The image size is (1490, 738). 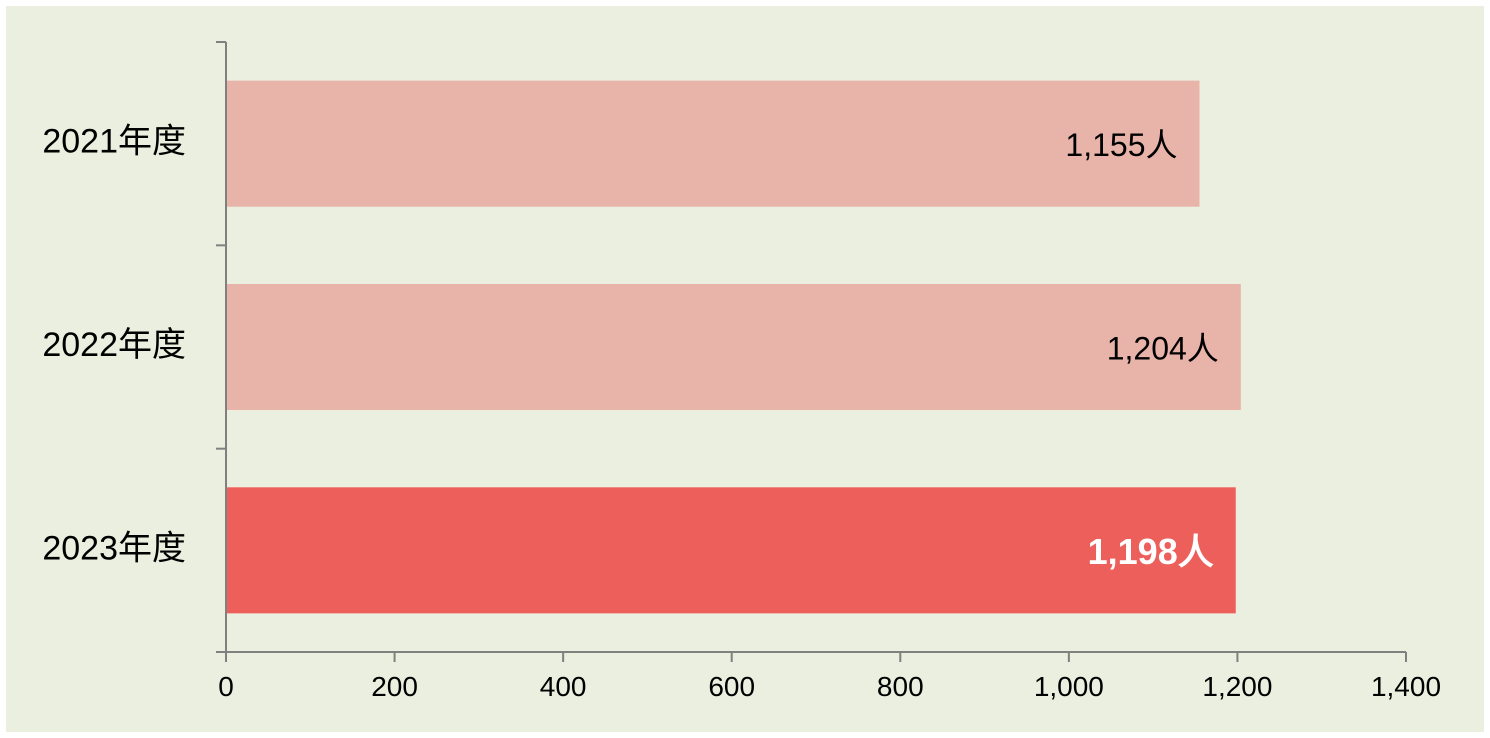 What do you see at coordinates (226, 686) in the screenshot?
I see `x-tick-label: 0` at bounding box center [226, 686].